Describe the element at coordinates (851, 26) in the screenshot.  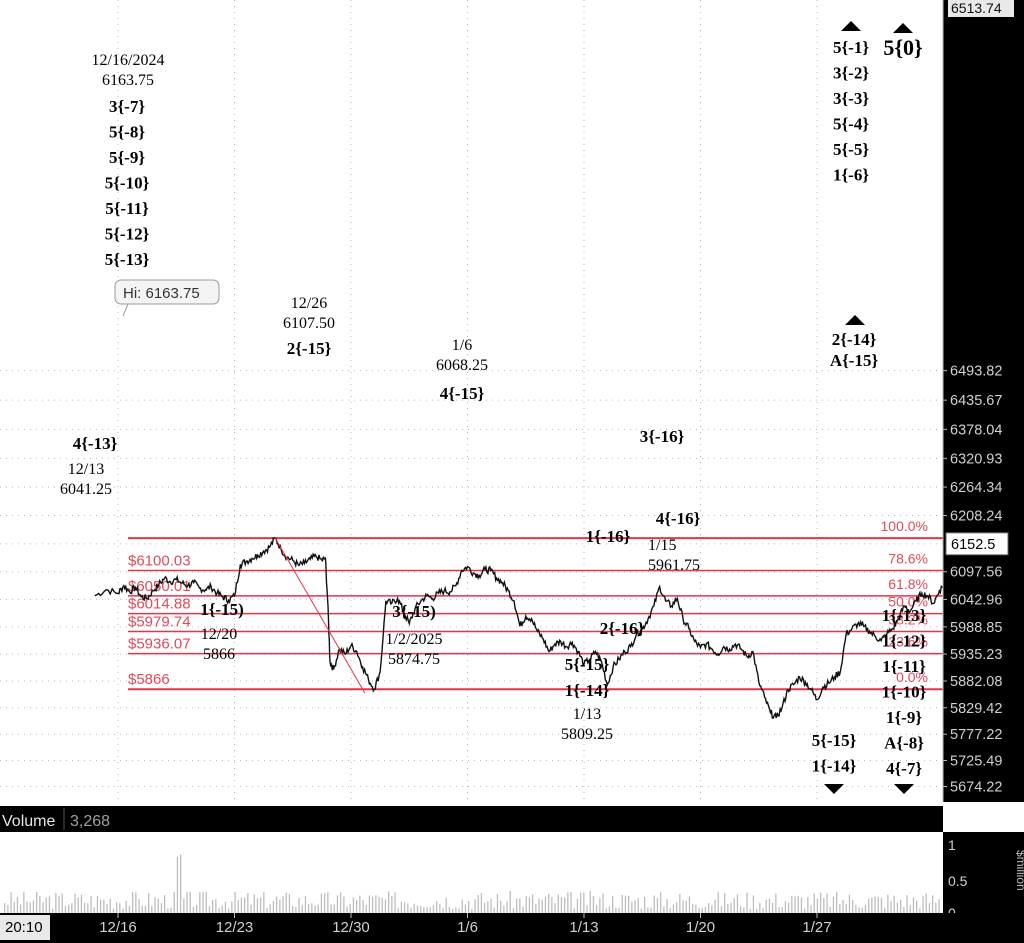
I see `up-triangle-icon` at that location.